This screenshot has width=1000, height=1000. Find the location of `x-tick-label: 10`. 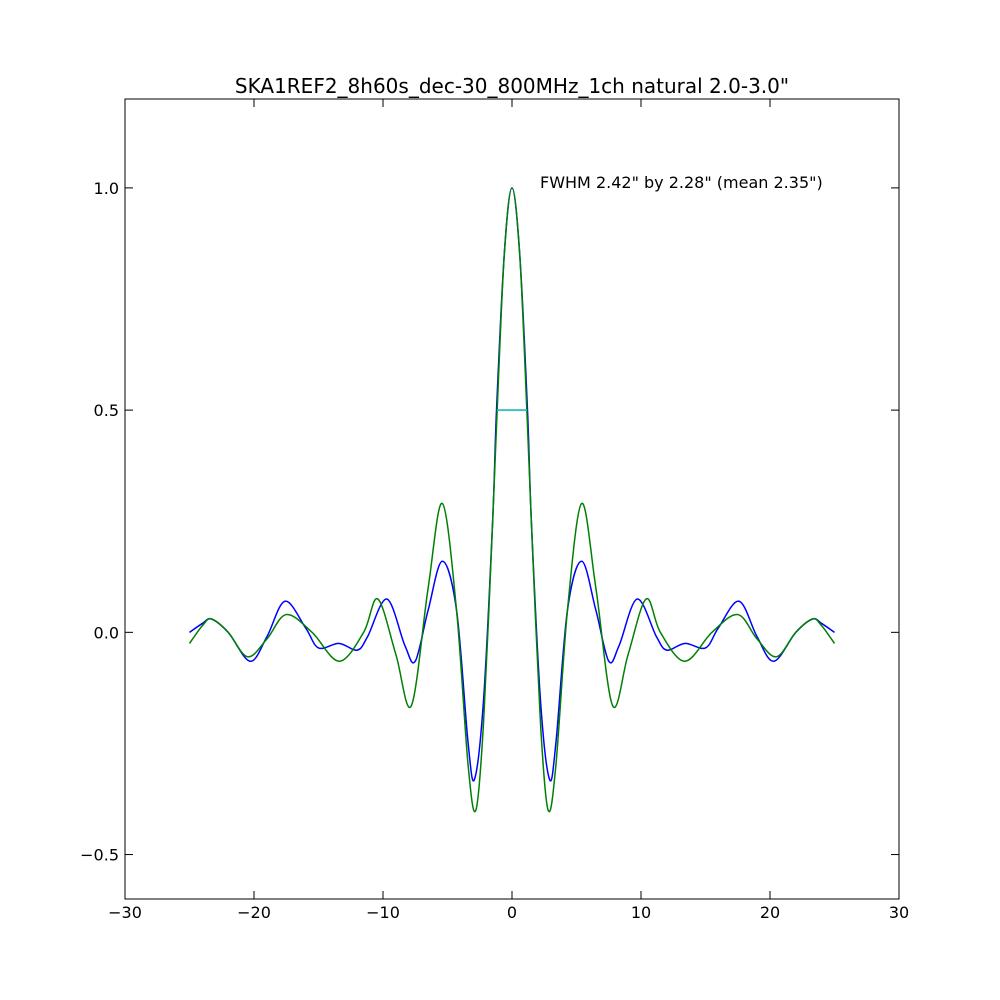

x-tick-label: 10 is located at coordinates (641, 912).